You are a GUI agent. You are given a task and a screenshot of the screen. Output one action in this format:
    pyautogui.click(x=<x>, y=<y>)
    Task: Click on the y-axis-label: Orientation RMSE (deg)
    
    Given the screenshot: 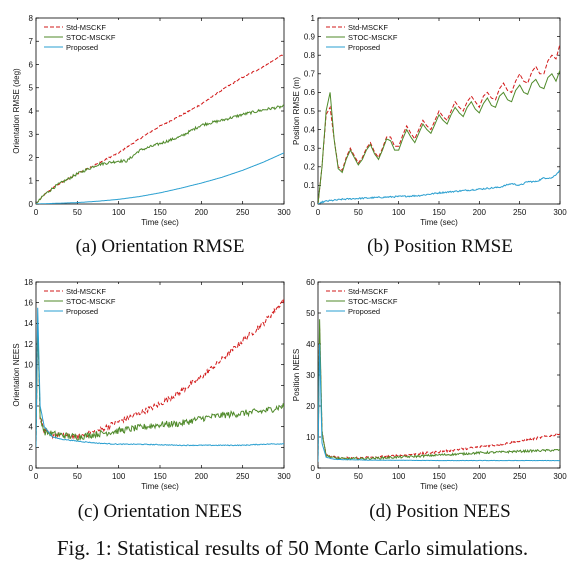 What is the action you would take?
    pyautogui.click(x=16, y=111)
    